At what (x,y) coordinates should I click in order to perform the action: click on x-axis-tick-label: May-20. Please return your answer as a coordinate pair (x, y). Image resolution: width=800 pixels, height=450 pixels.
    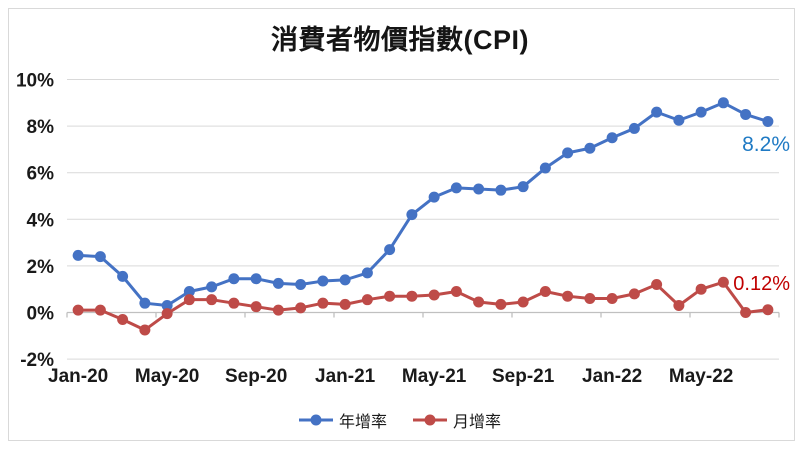
    Looking at the image, I should click on (167, 376).